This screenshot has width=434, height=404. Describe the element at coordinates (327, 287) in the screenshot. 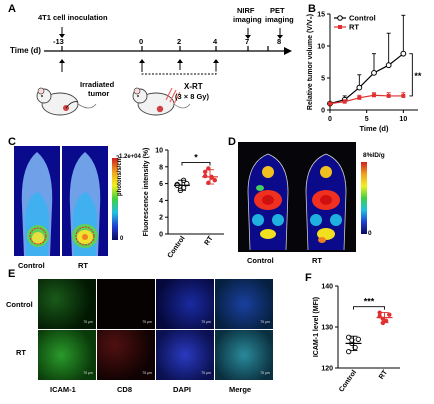

I see `dot-ytick-label: 140` at that location.